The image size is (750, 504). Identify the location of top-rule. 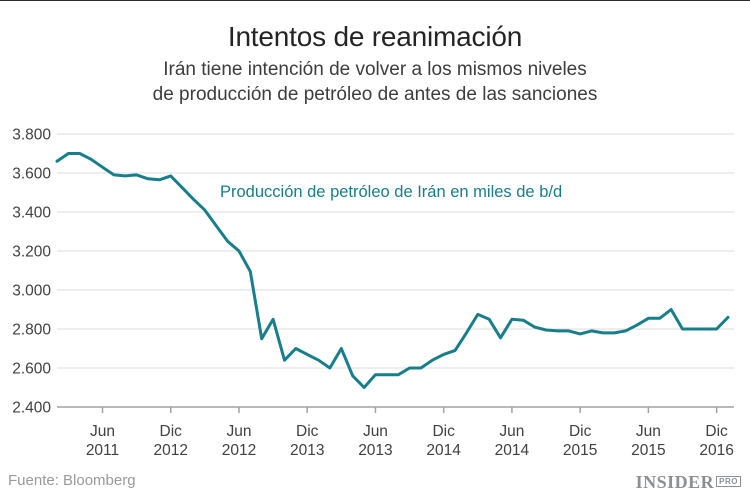
(375, 0).